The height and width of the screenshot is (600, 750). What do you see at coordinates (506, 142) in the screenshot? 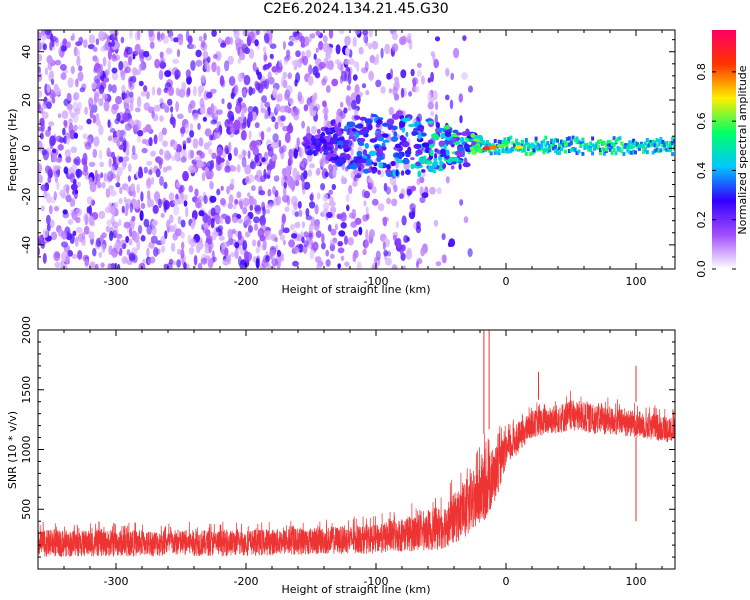
I see `spectrogram-peak-cell` at bounding box center [506, 142].